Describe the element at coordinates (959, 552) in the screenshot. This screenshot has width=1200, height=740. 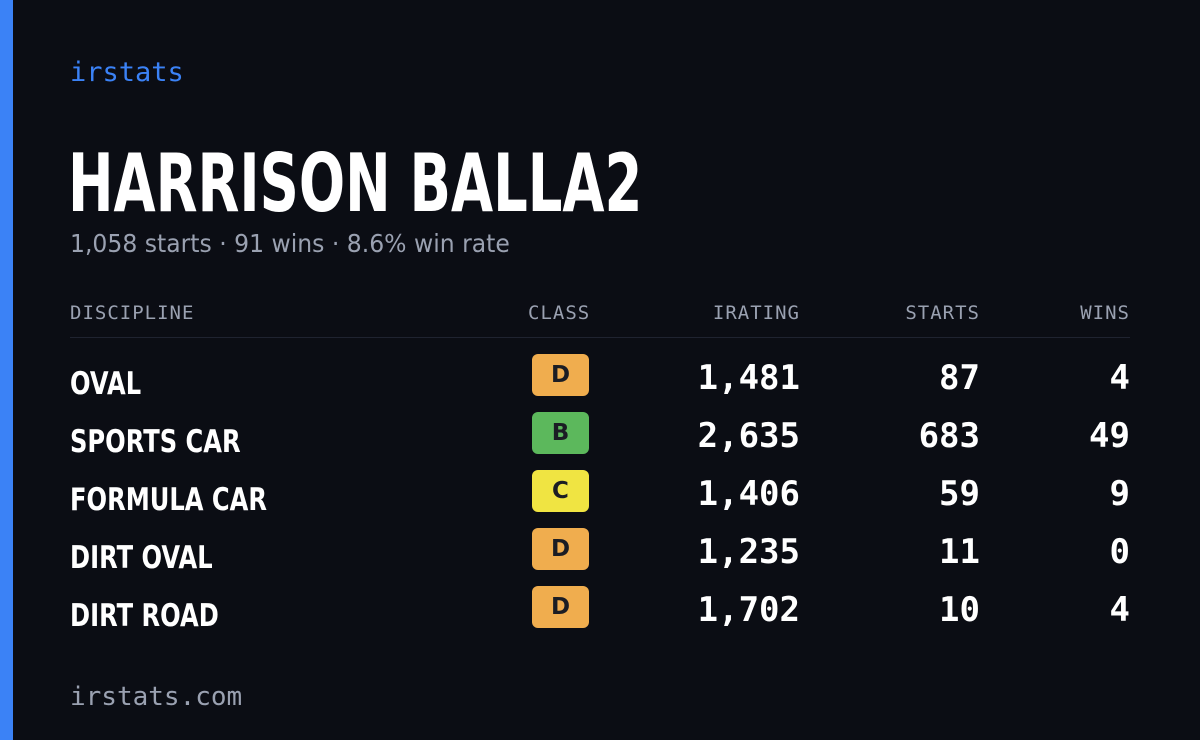
I see `starts-value: 11` at that location.